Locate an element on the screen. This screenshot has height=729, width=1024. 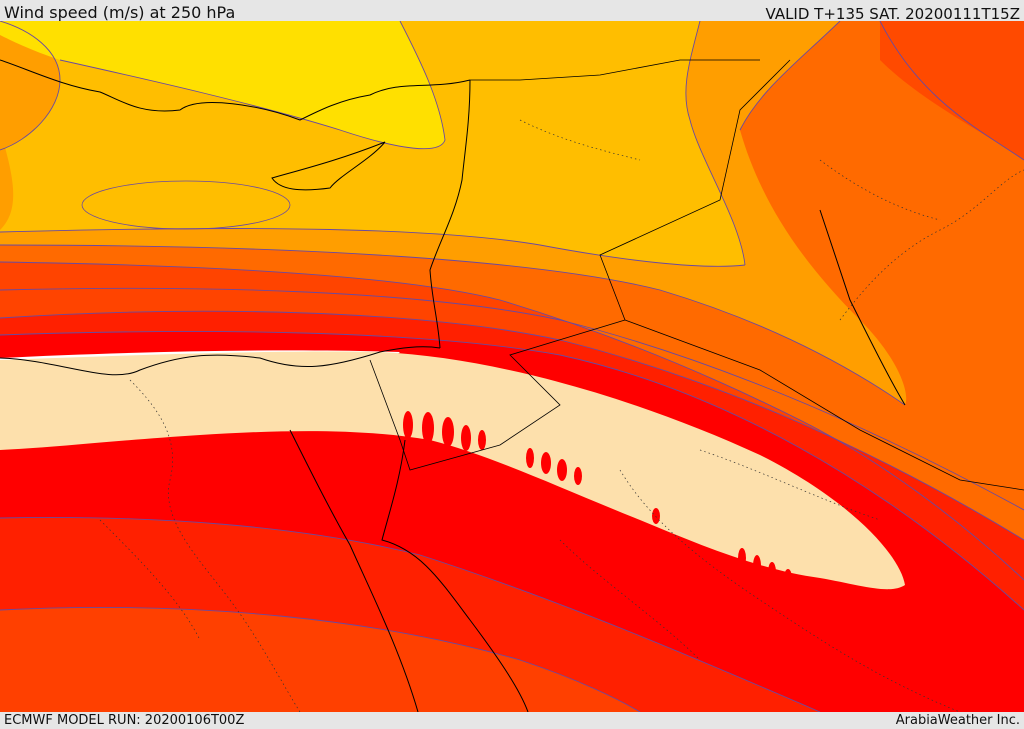
band-yellow is located at coordinates (222, 85).